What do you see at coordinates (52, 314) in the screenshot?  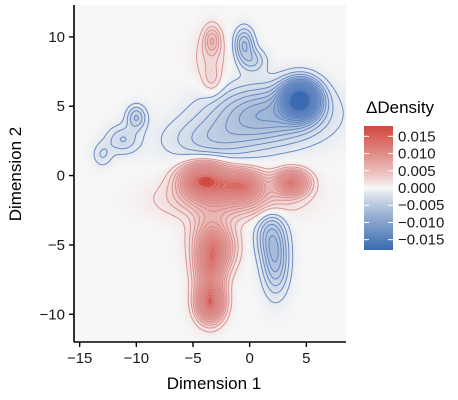 I see `y-tick-label: −10` at bounding box center [52, 314].